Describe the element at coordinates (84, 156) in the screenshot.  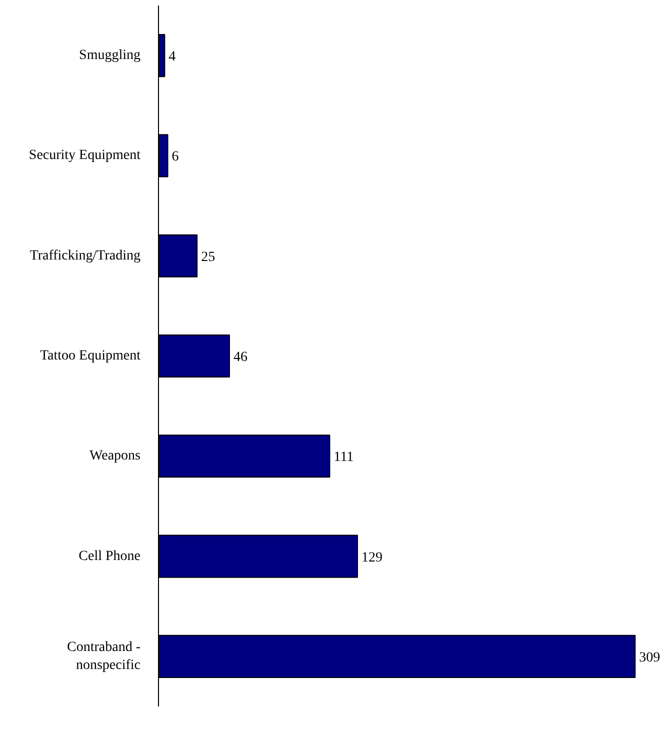
I see `y-tick-label: Security Equipment` at that location.